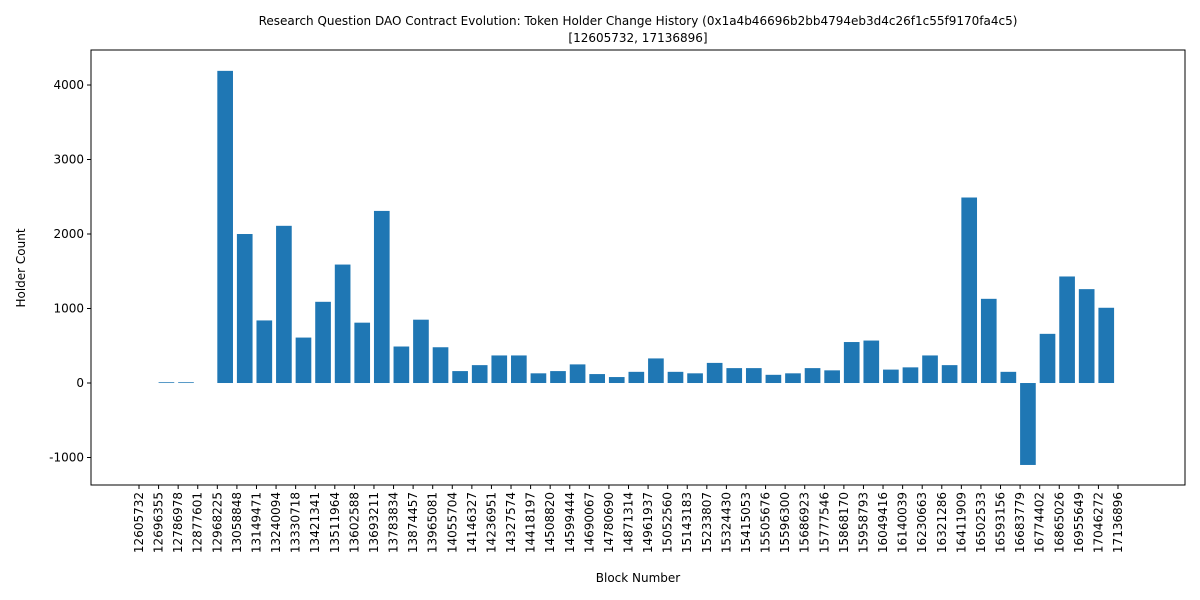 The width and height of the screenshot is (1200, 600). Describe the element at coordinates (198, 522) in the screenshot. I see `x-tick-label: 12877601` at that location.